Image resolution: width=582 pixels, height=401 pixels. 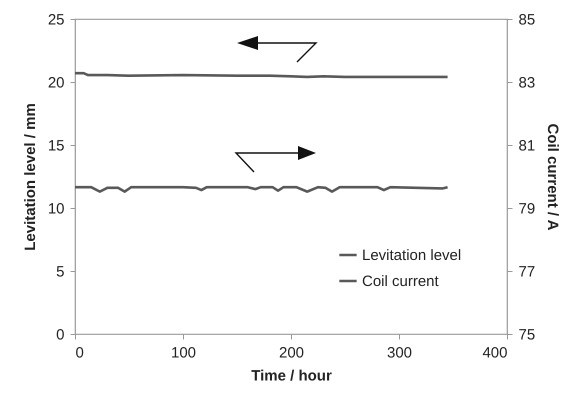 I want to click on y-tick-label: 15, so click(x=56, y=146).